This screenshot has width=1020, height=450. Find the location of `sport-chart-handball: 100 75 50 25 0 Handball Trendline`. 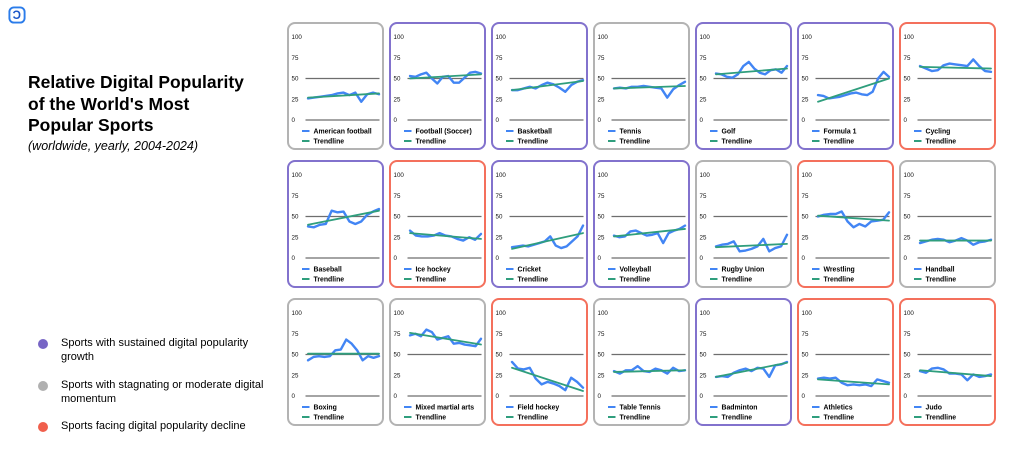

sport-chart-handball: 100 75 50 25 0 Handball Trendline is located at coordinates (948, 227).